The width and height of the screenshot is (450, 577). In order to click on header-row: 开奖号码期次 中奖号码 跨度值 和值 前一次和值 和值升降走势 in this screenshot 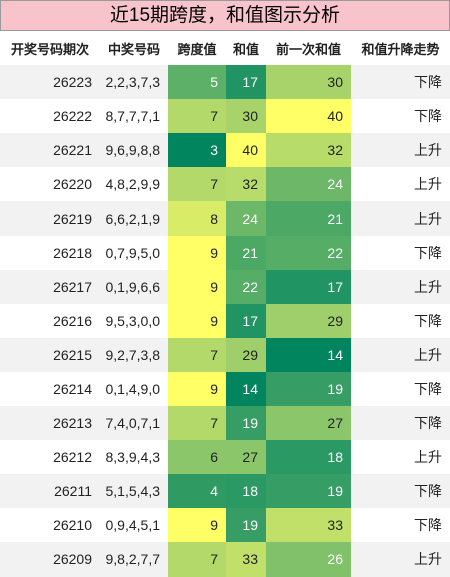, I will do `click(225, 48)`.